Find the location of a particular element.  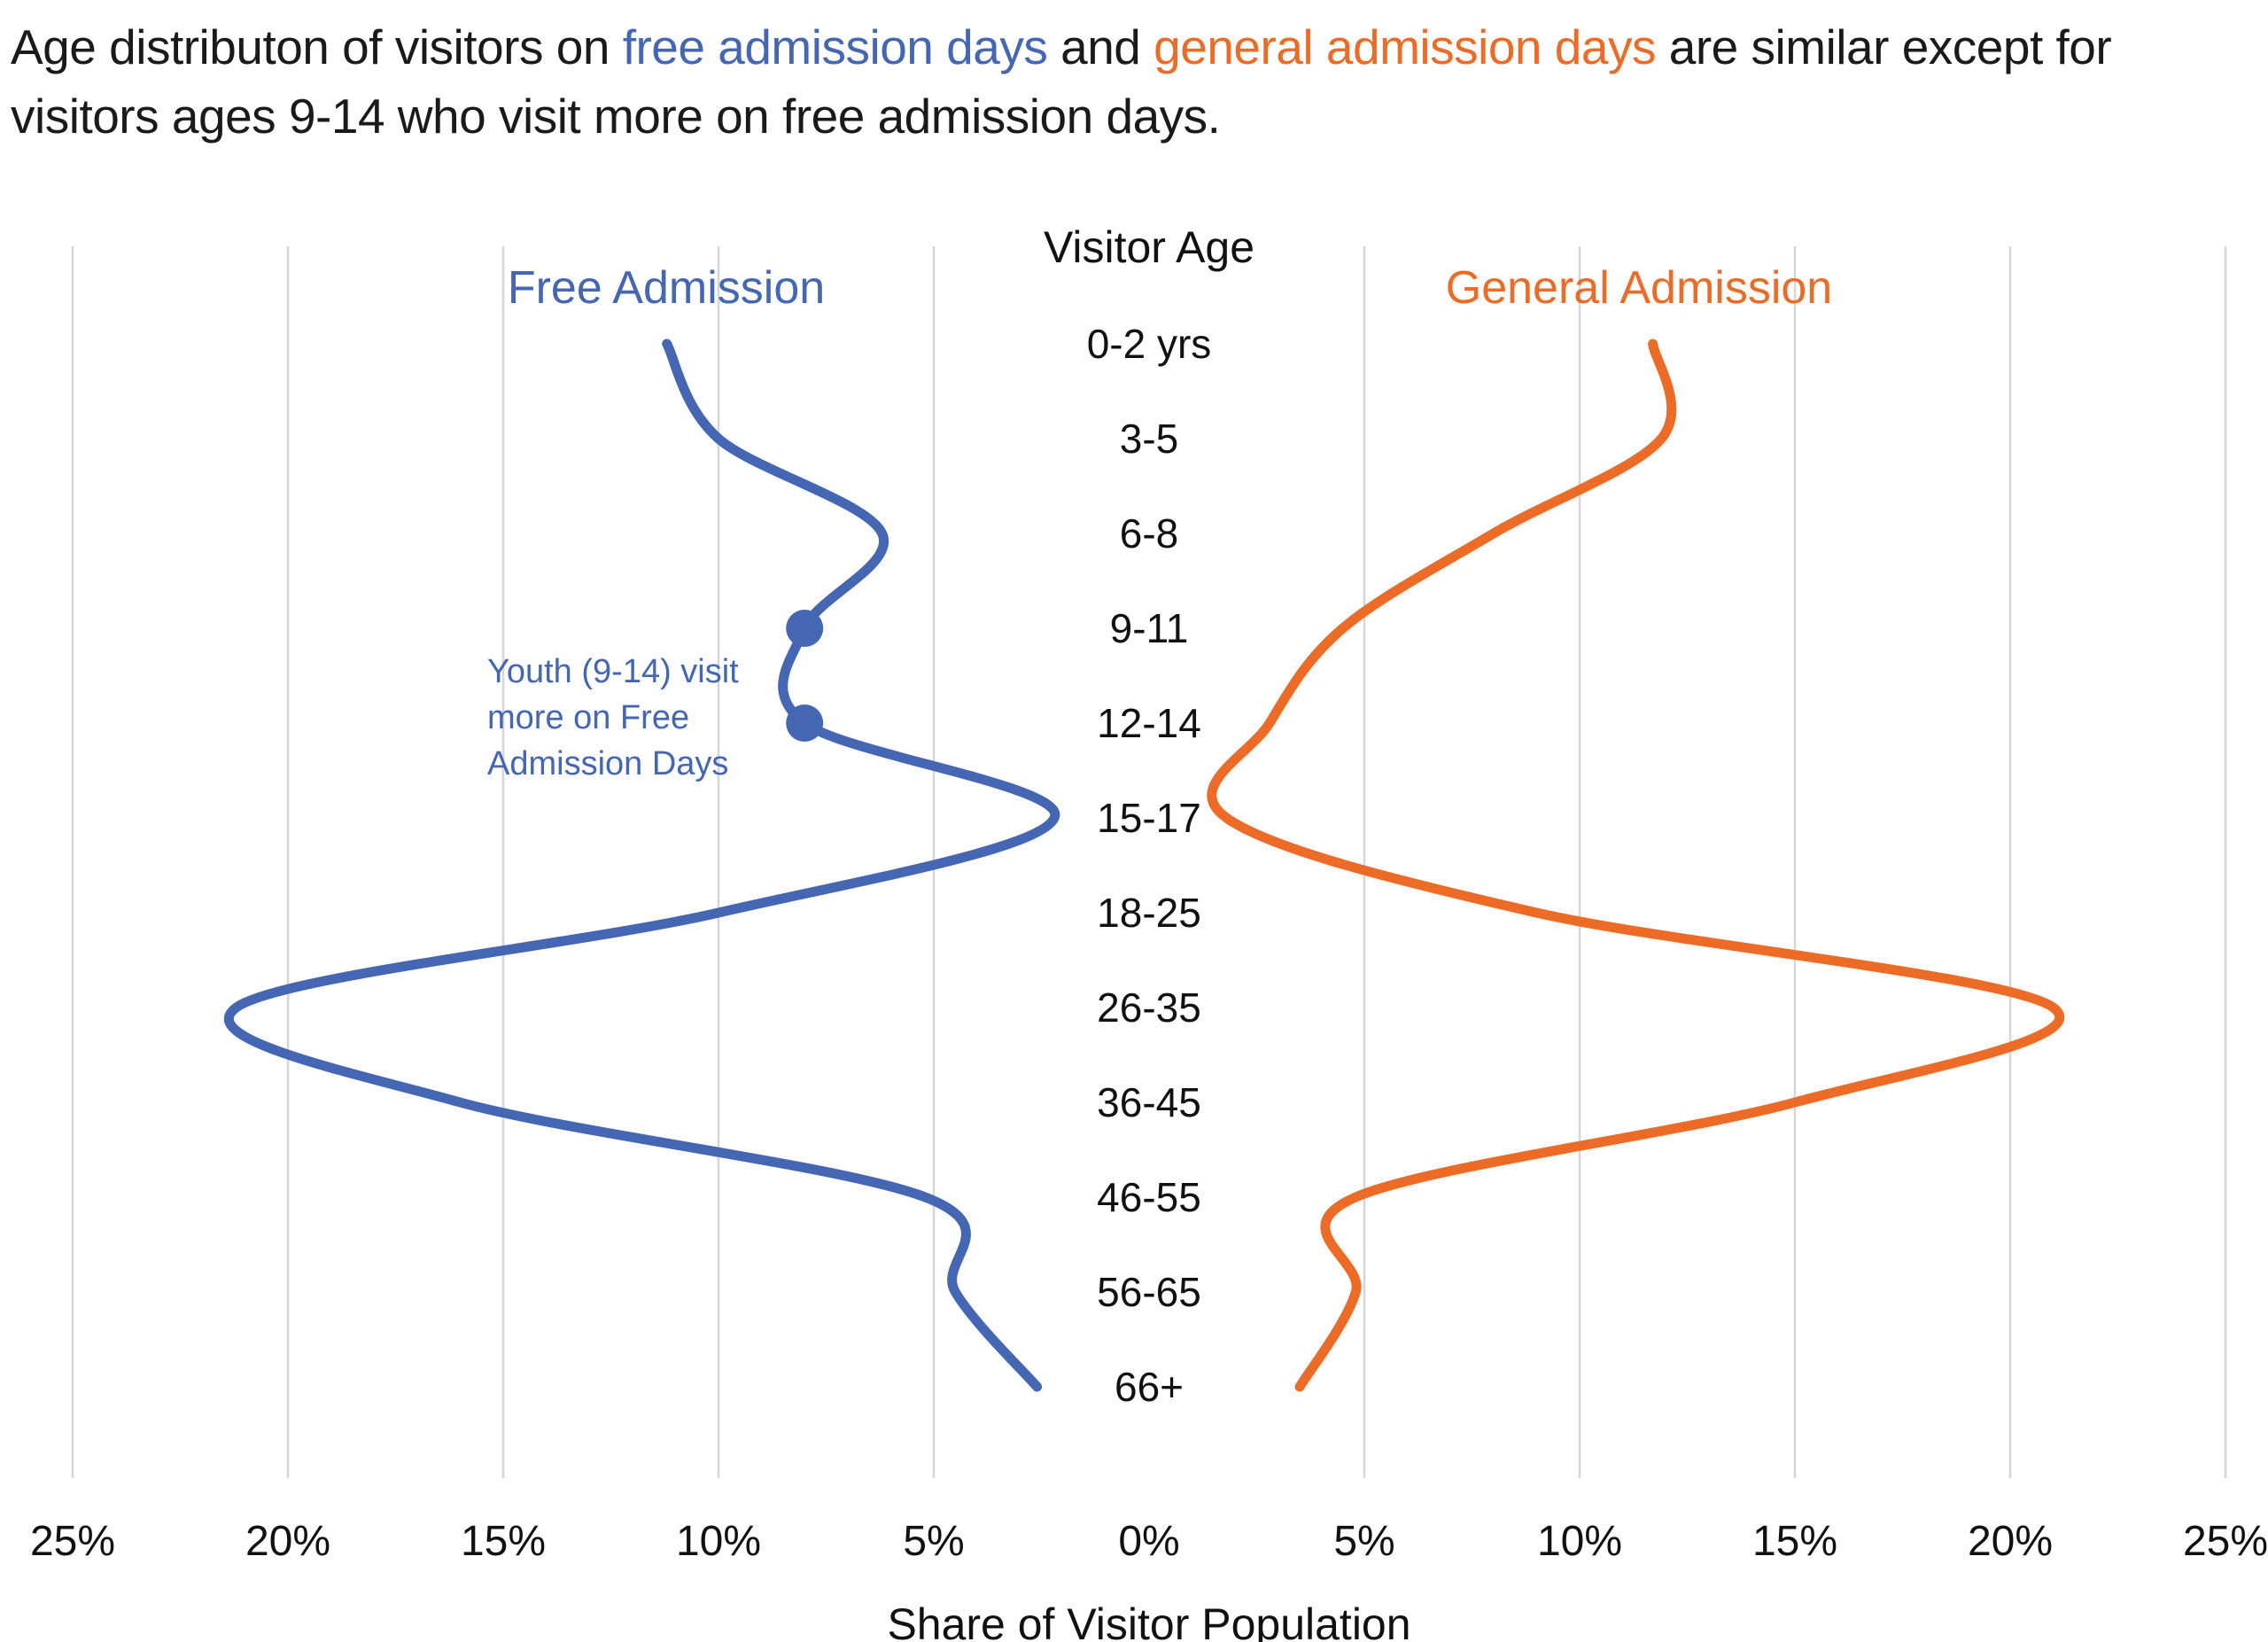

x-tick-label-2: 15% is located at coordinates (504, 1541).